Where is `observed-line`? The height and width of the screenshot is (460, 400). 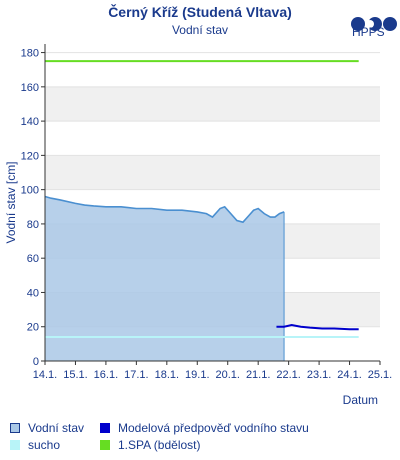 observed-line is located at coordinates (164, 209).